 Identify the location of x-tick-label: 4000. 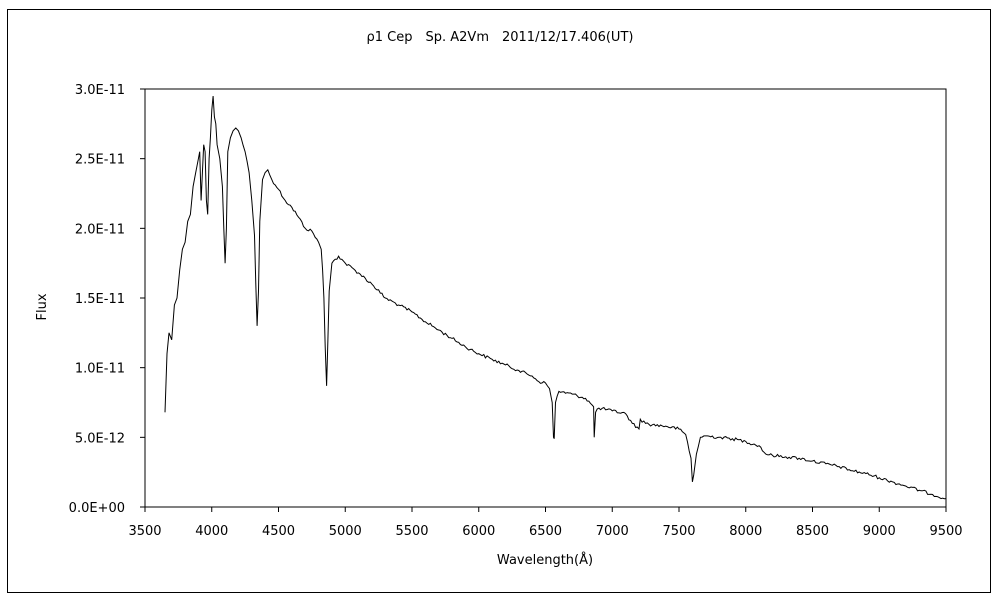
(211, 531).